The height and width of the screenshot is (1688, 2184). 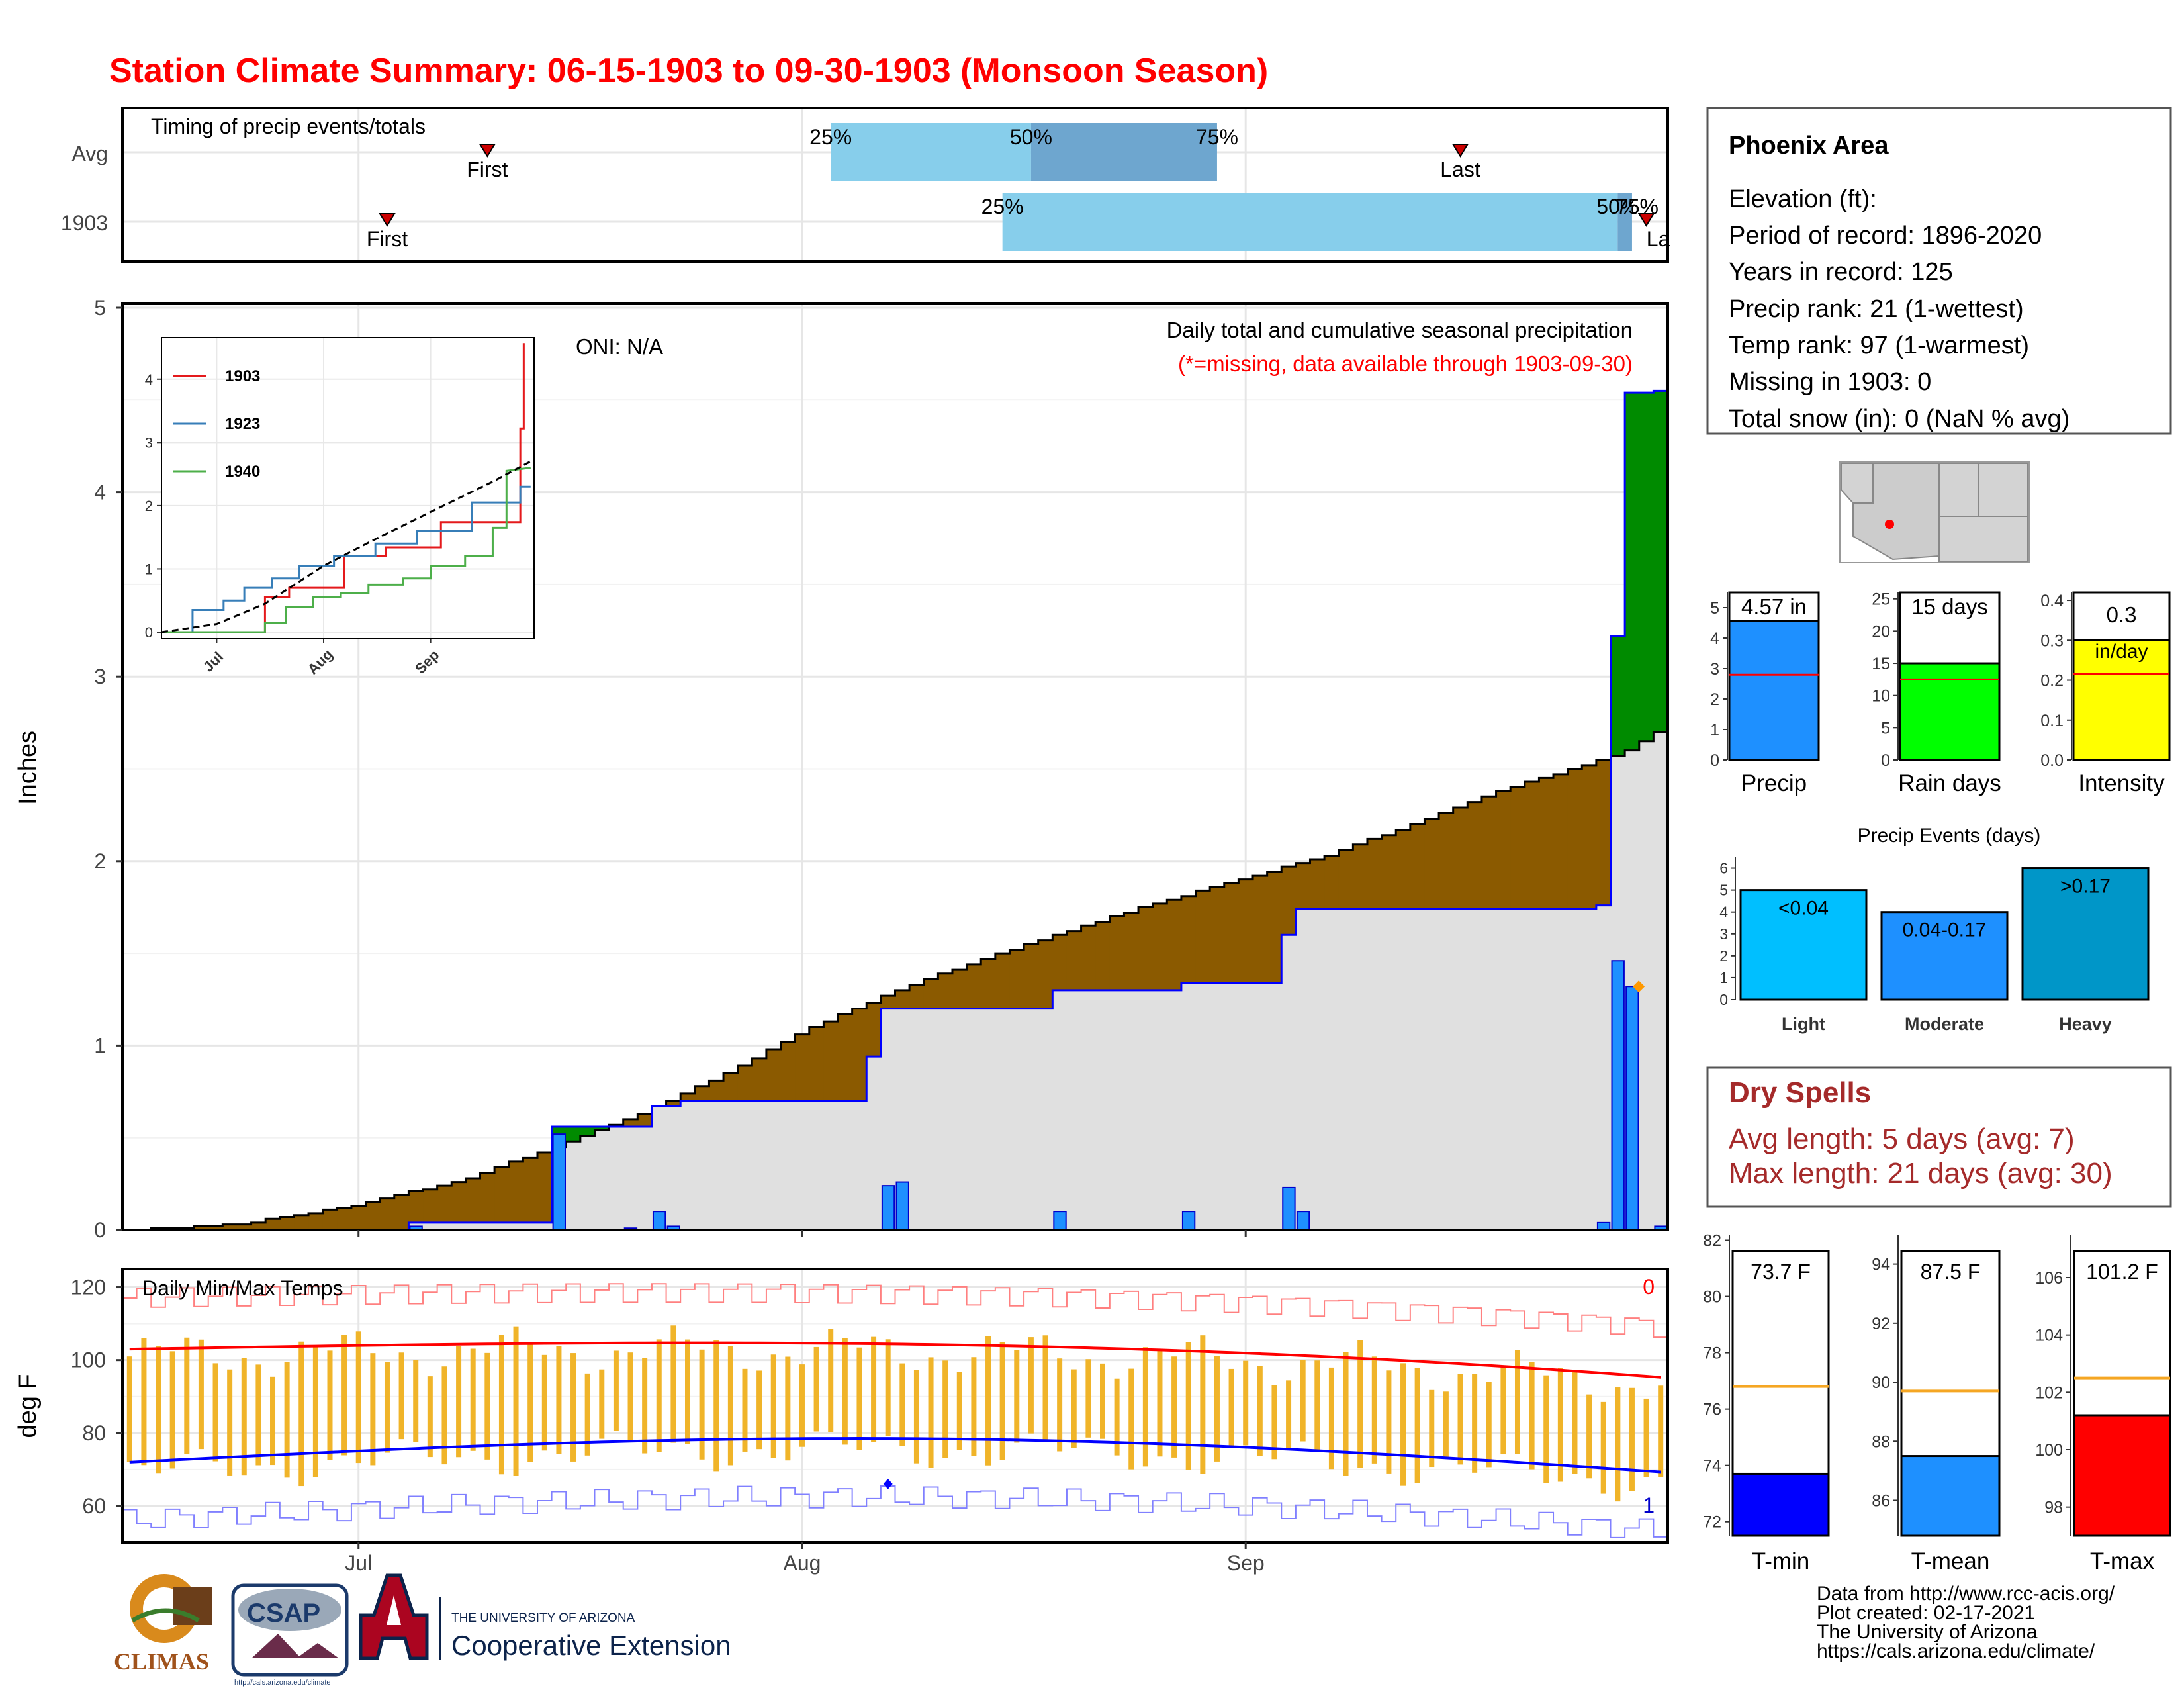 I want to click on timing-p50-label: 50%, so click(x=1618, y=206).